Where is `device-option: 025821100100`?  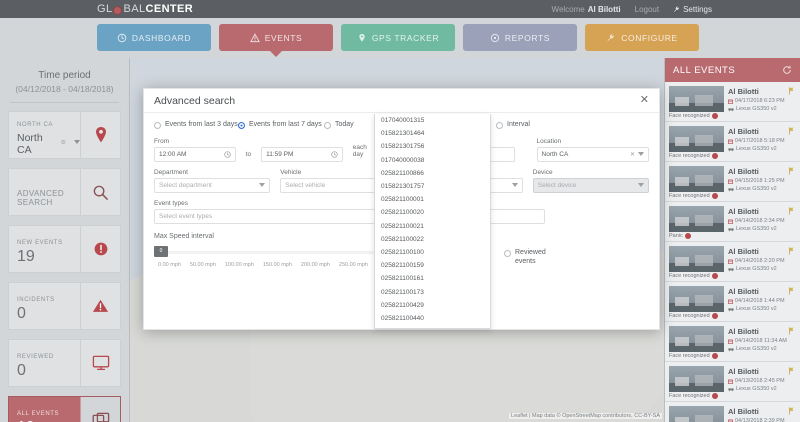 device-option: 025821100100 is located at coordinates (402, 252).